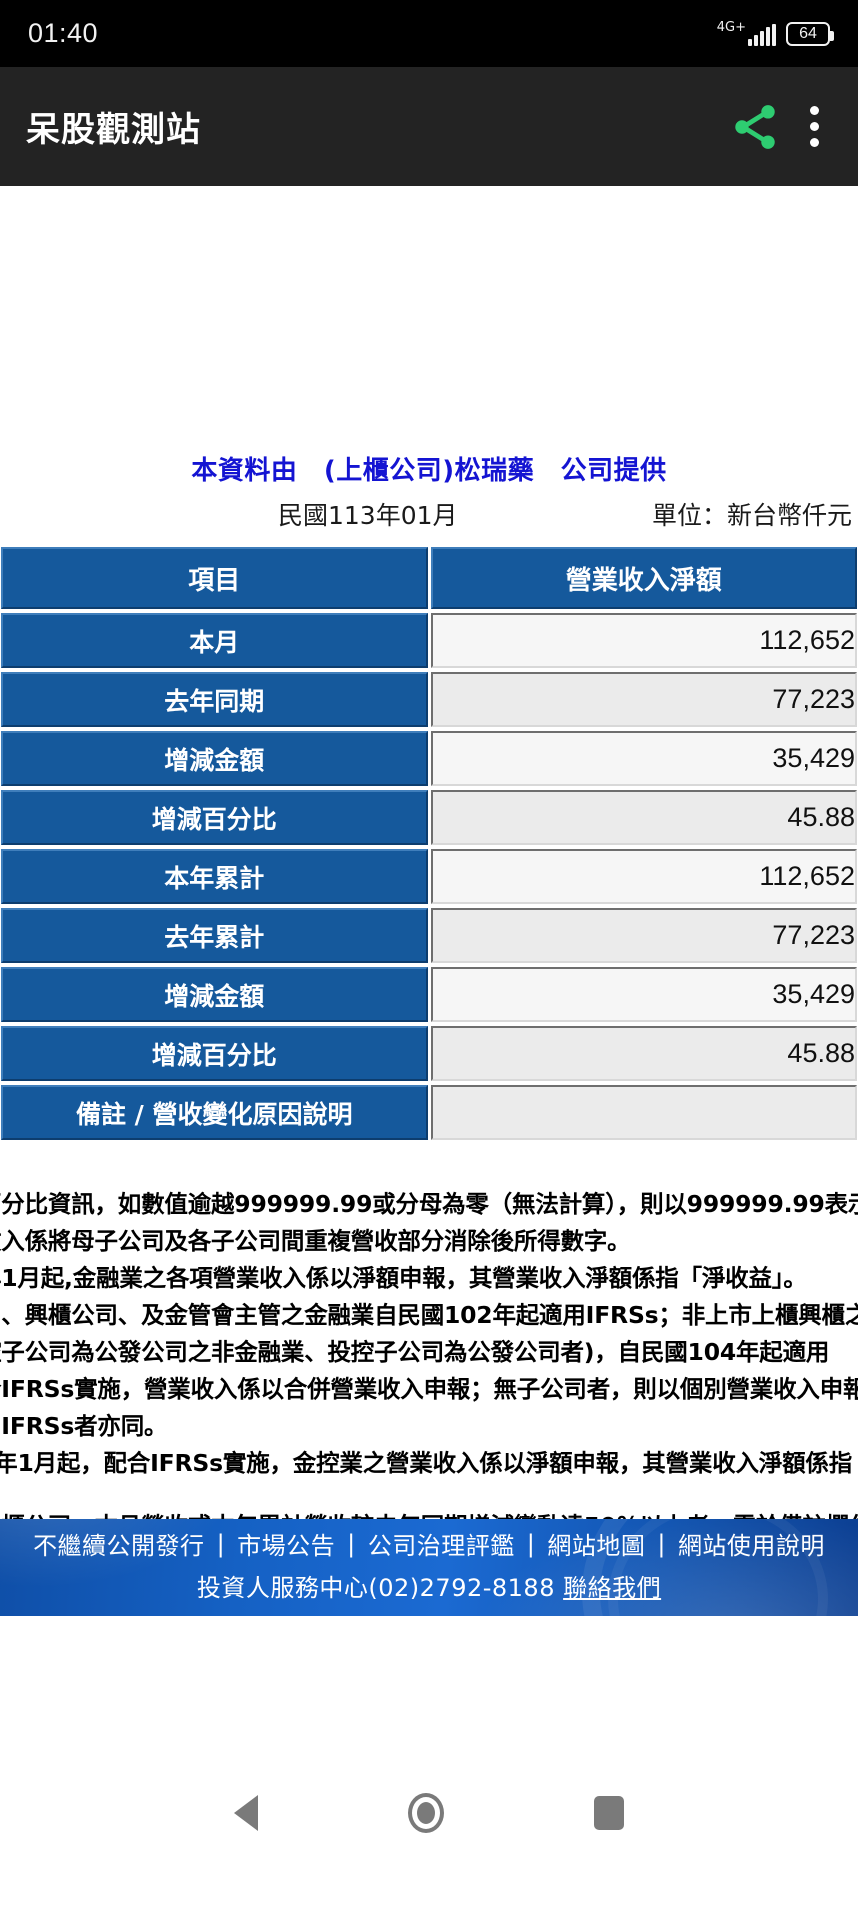 The width and height of the screenshot is (858, 1907). What do you see at coordinates (214, 578) in the screenshot?
I see `column-header-item: 項目` at bounding box center [214, 578].